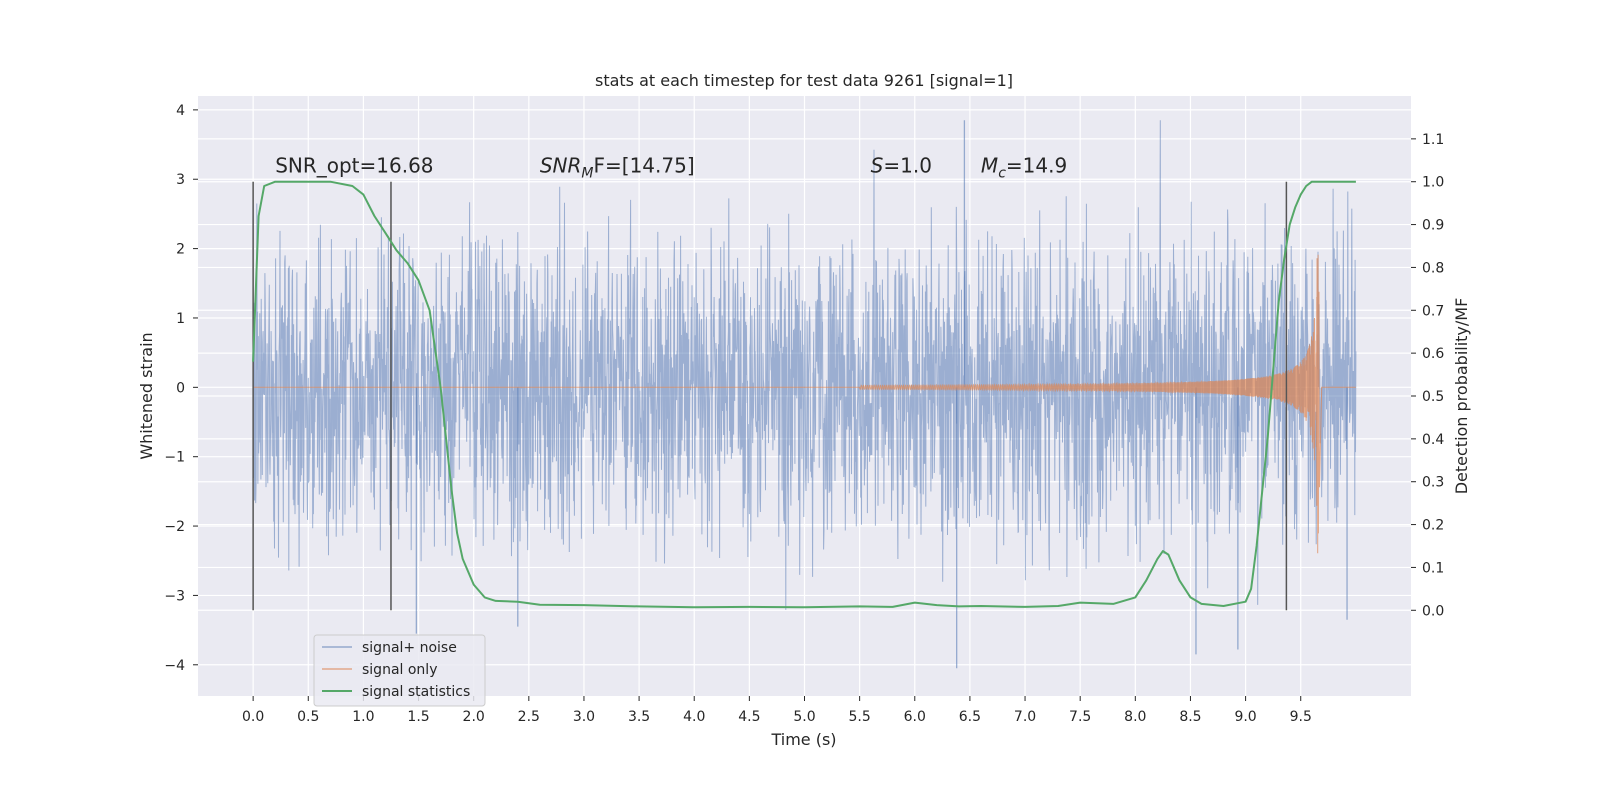 Image resolution: width=1600 pixels, height=800 pixels. What do you see at coordinates (529, 717) in the screenshot?
I see `x-tick-label-5: 2.5` at bounding box center [529, 717].